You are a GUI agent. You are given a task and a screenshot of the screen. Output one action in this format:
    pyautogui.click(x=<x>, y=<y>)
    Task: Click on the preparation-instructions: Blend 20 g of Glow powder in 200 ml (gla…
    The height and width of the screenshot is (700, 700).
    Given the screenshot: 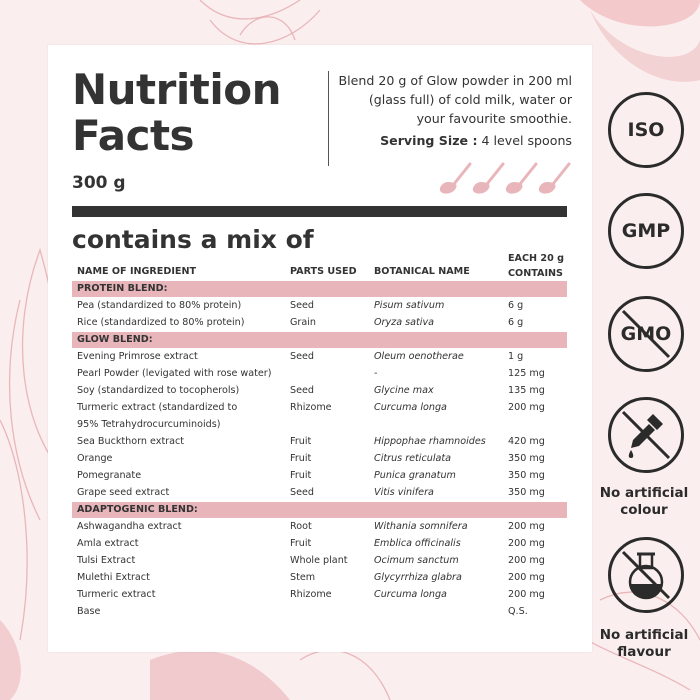 What is the action you would take?
    pyautogui.click(x=455, y=99)
    